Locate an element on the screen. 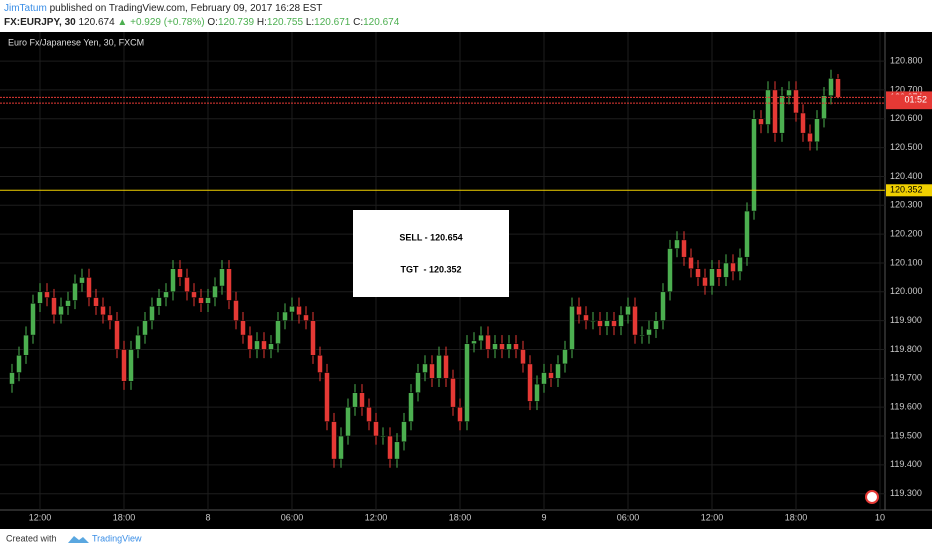 The width and height of the screenshot is (932, 555). price-label-bg is located at coordinates (909, 190).